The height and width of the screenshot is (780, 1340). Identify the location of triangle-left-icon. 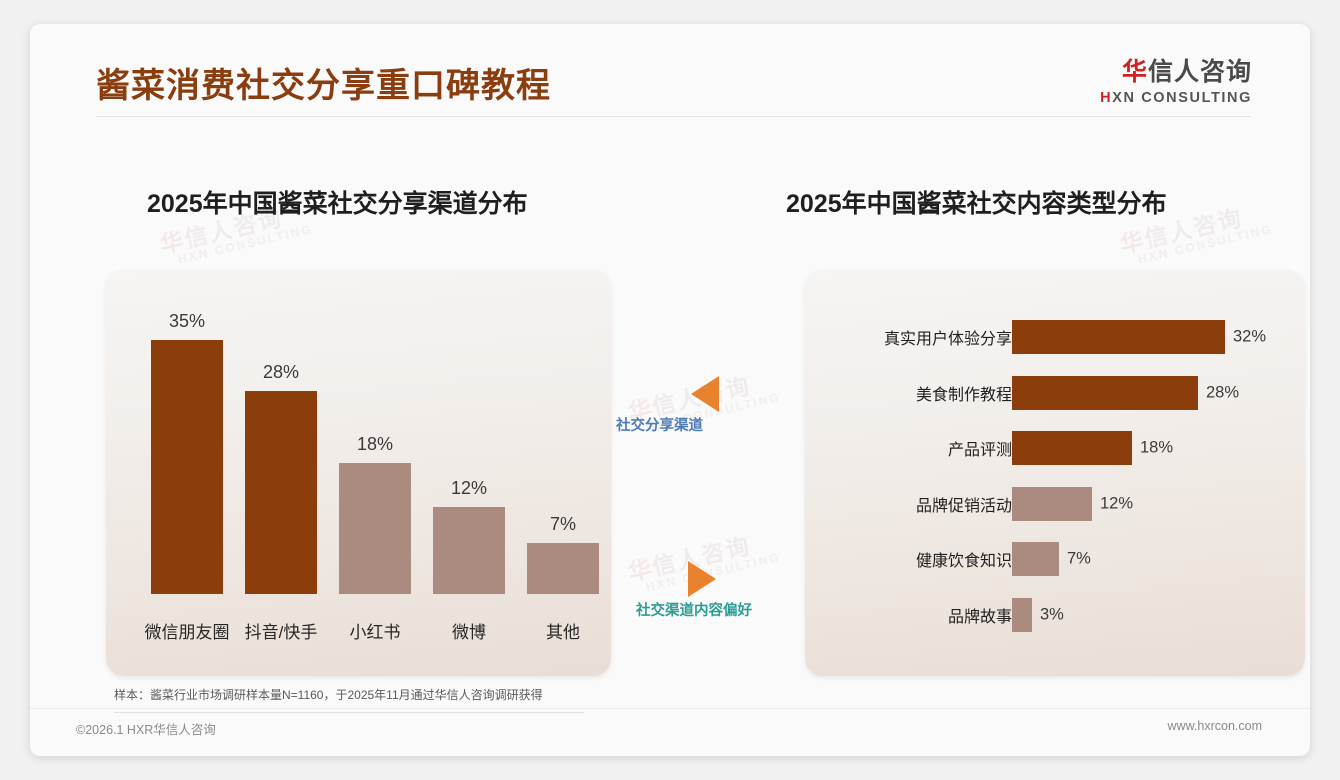
(705, 394).